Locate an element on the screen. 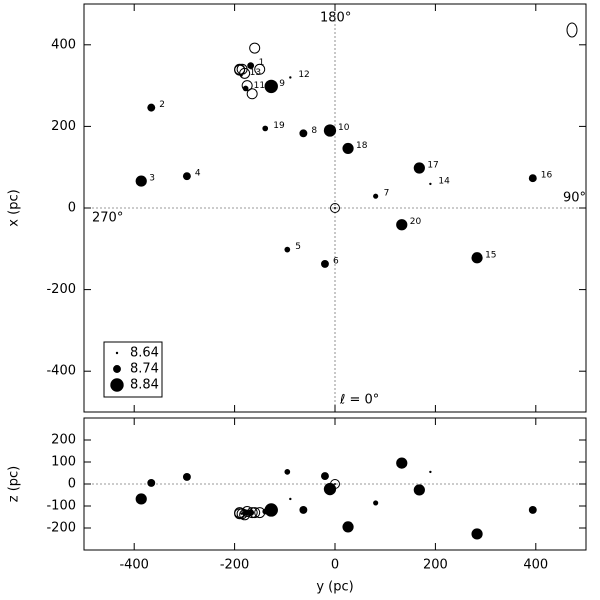 Image resolution: width=600 pixels, height=600 pixels. legend-label: 8.84 is located at coordinates (144, 385).